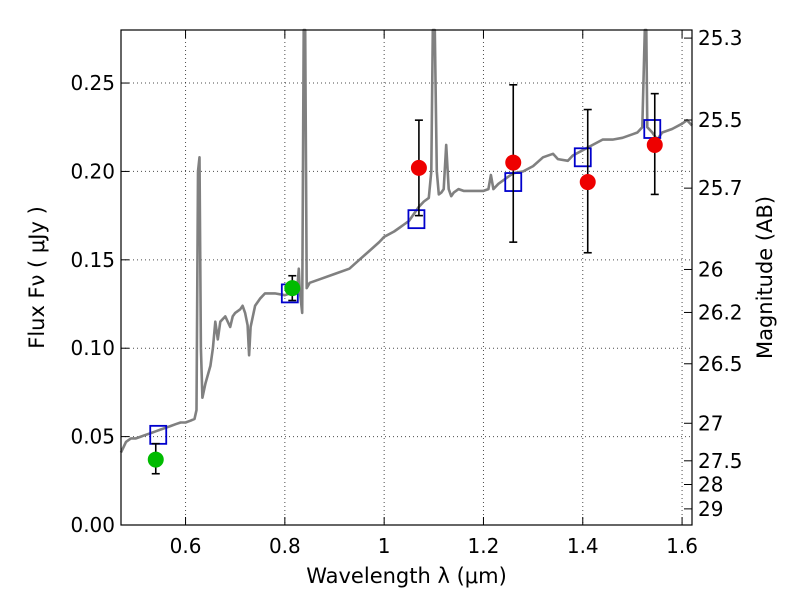  Describe the element at coordinates (92, 525) in the screenshot. I see `y-tick-label: 0.00` at that location.